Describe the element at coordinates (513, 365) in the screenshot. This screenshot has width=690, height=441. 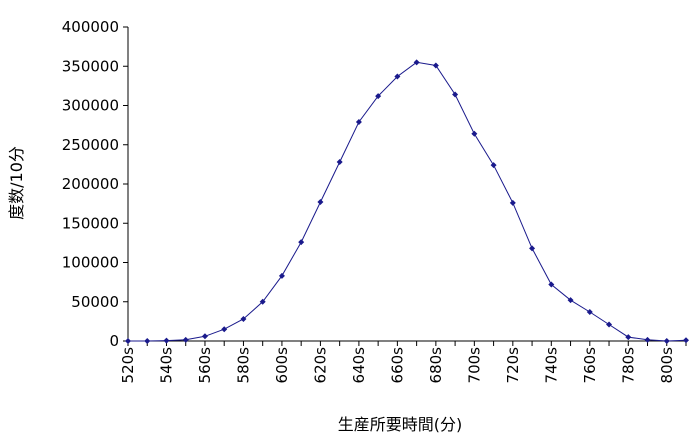
I see `x-tick-label: 720s` at that location.